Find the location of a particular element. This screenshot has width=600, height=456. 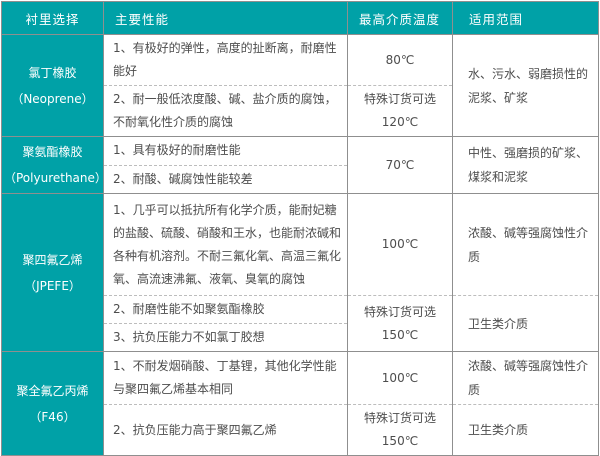

temperature-cell: 特殊订货可选 120℃ is located at coordinates (400, 111).